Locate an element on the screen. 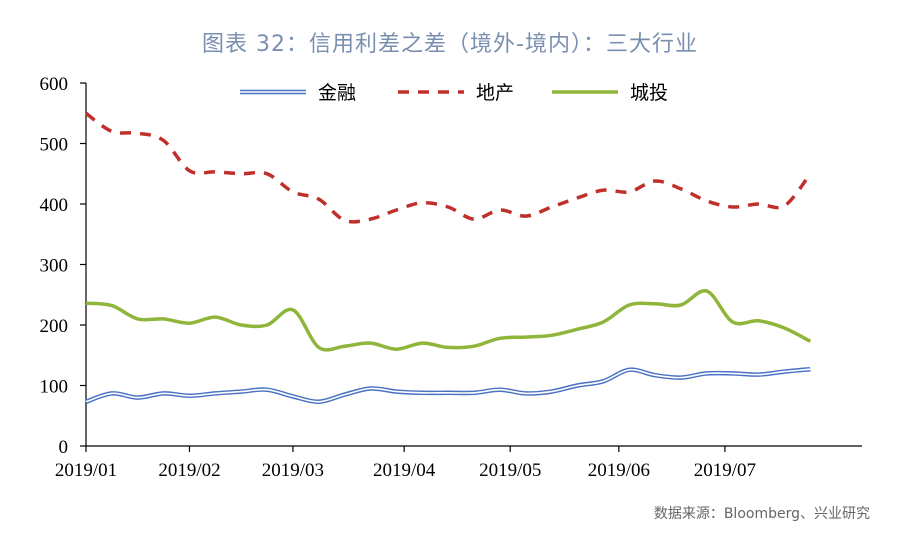 The height and width of the screenshot is (535, 900). y-tick-label: 0 is located at coordinates (64, 447).